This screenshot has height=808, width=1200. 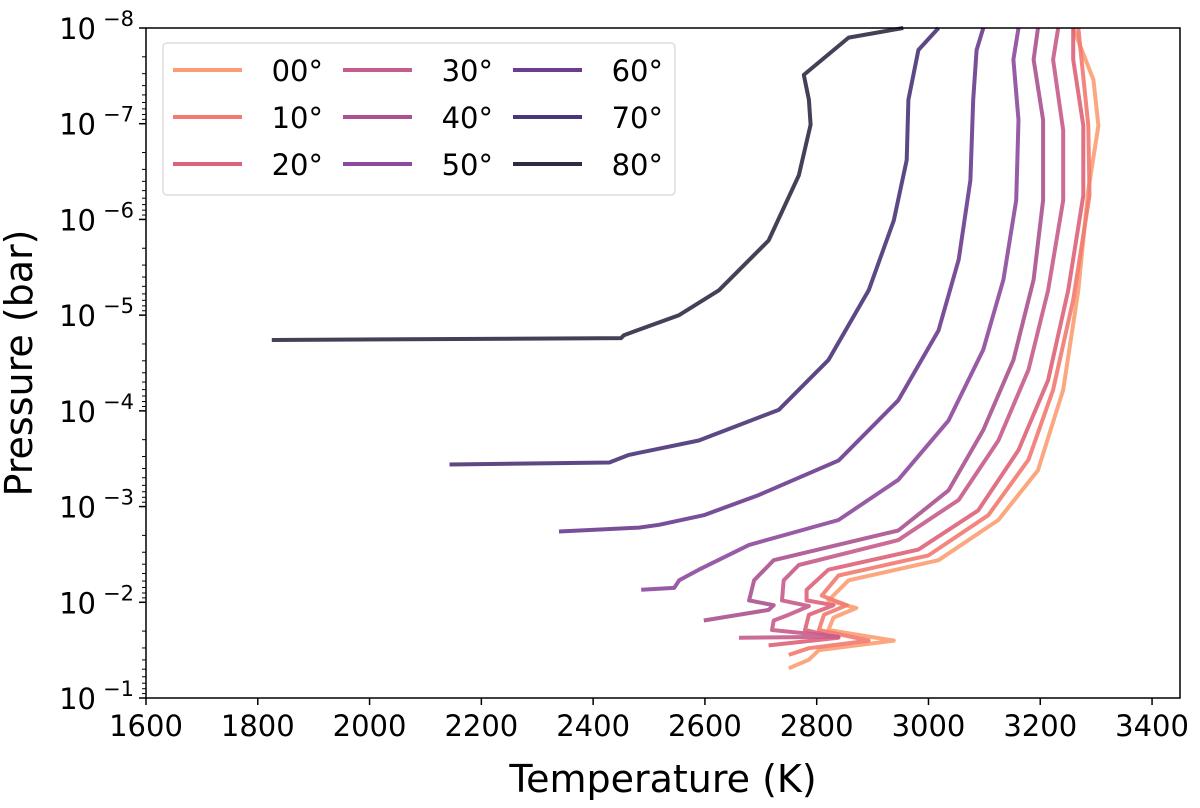 What do you see at coordinates (146, 726) in the screenshot?
I see `x-tick-label: 1600` at bounding box center [146, 726].